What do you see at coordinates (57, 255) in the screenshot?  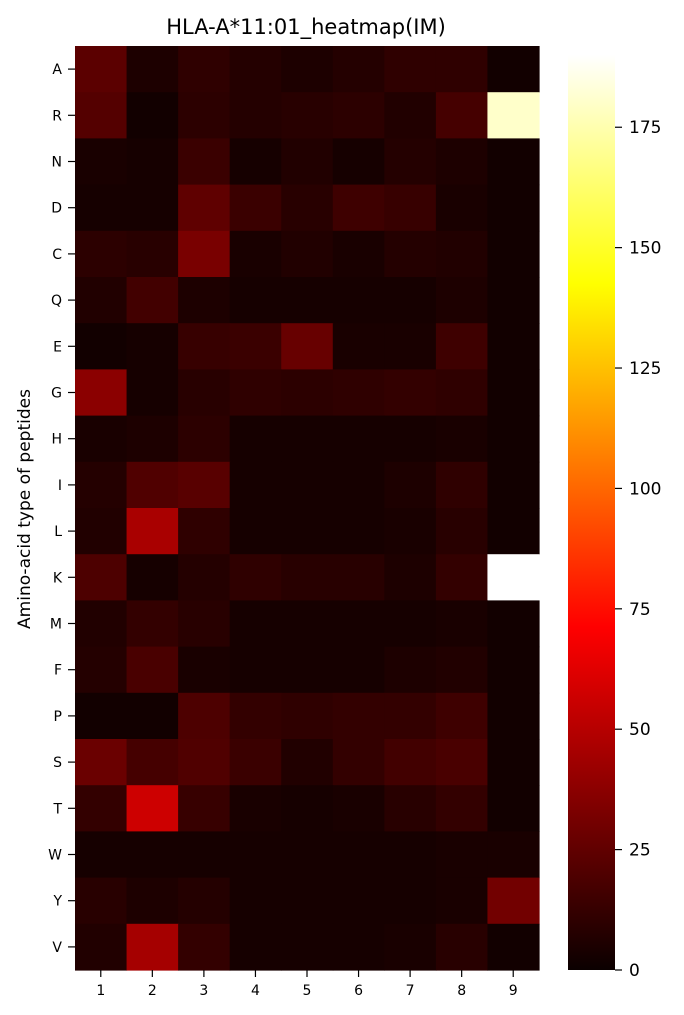 I see `y-tick-label: C` at bounding box center [57, 255].